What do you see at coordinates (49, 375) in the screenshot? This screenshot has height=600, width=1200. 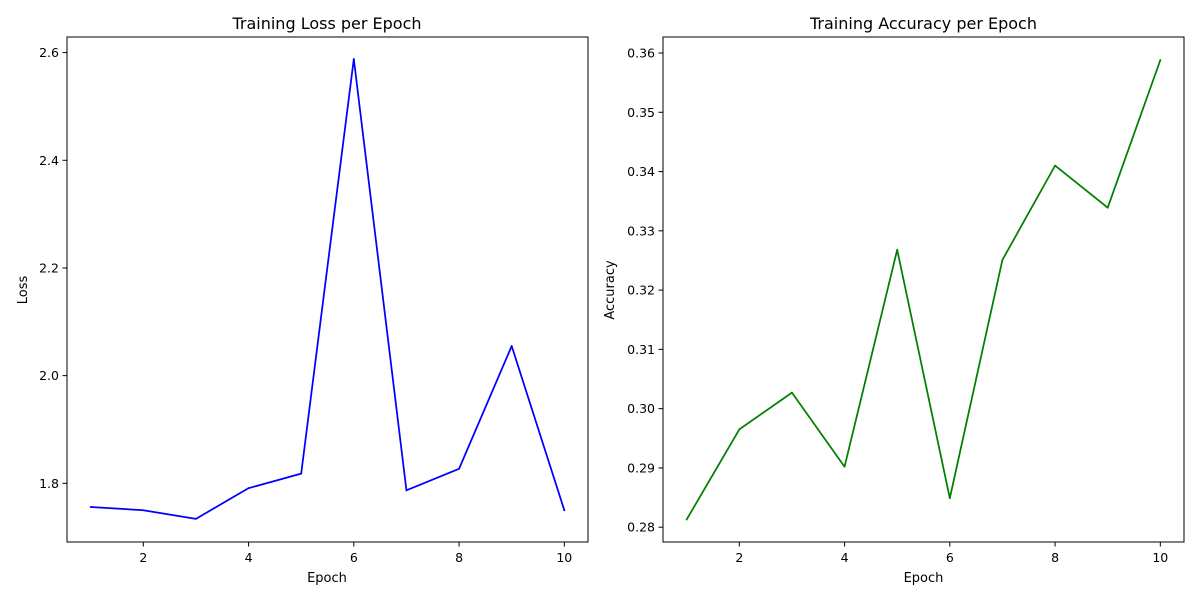 I see `loss-chart-y-tick-label: 2.0` at bounding box center [49, 375].